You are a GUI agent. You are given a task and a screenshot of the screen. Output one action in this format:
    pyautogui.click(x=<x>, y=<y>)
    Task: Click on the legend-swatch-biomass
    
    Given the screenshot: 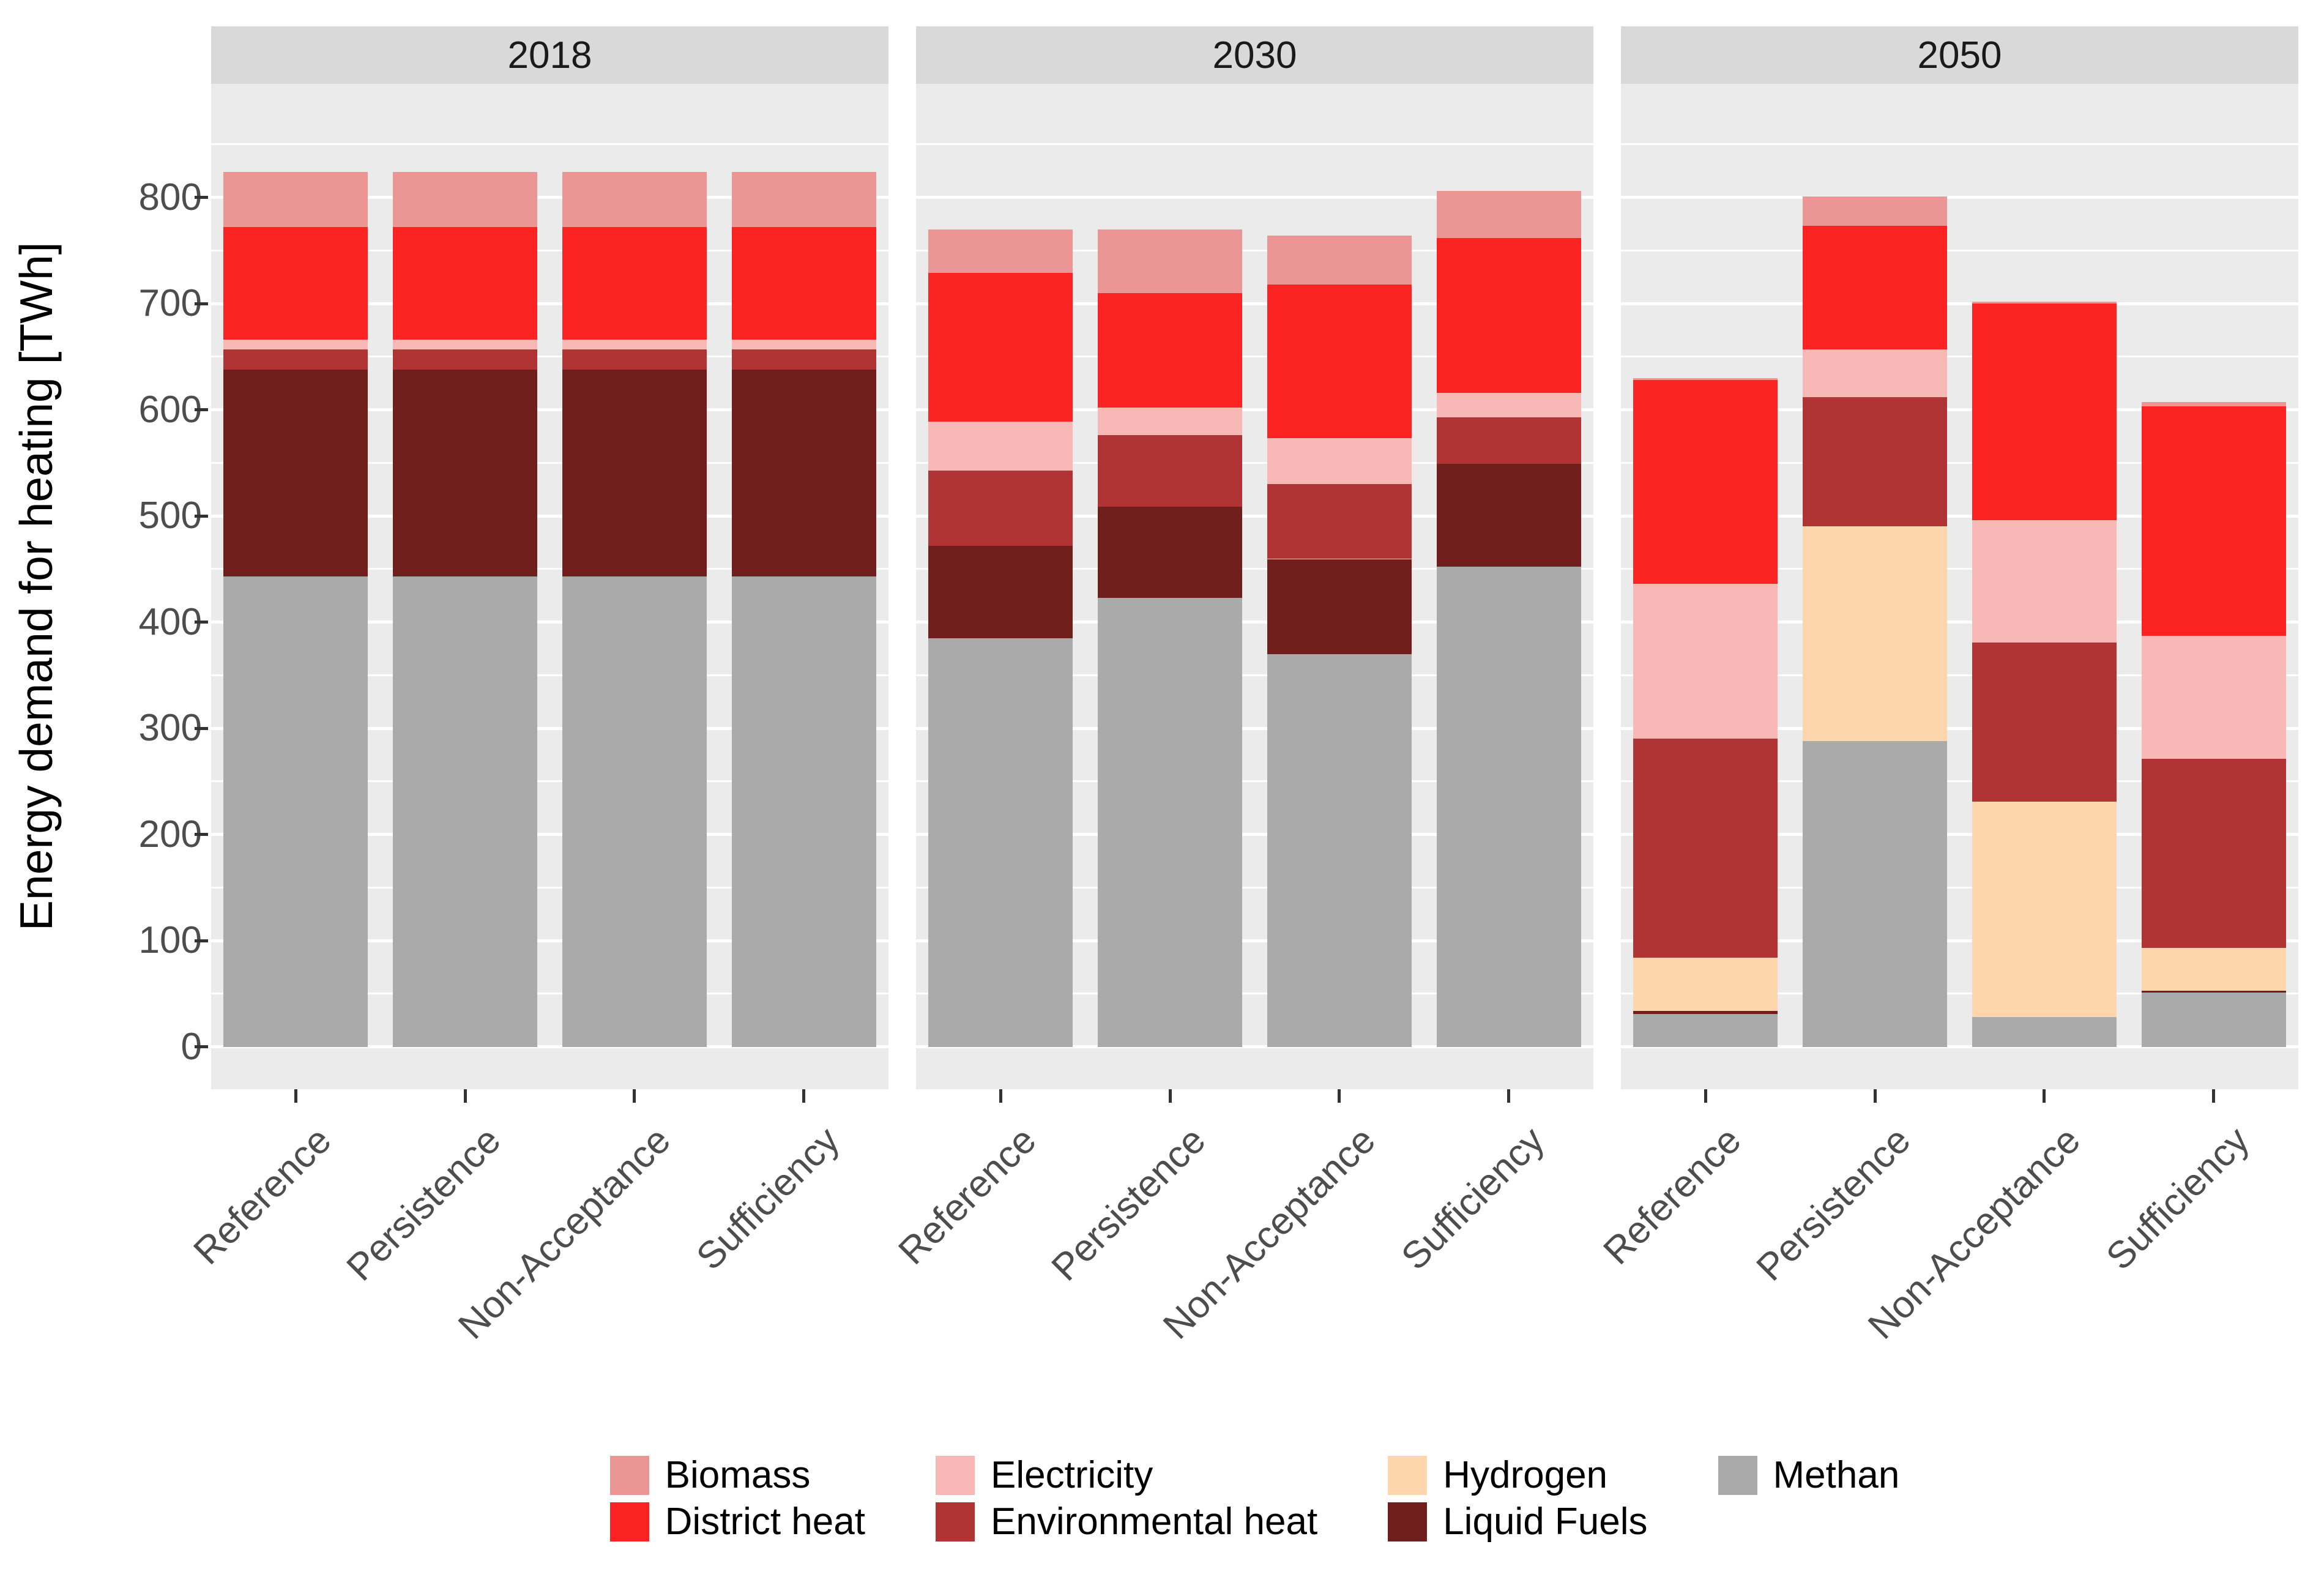 What is the action you would take?
    pyautogui.click(x=629, y=1475)
    